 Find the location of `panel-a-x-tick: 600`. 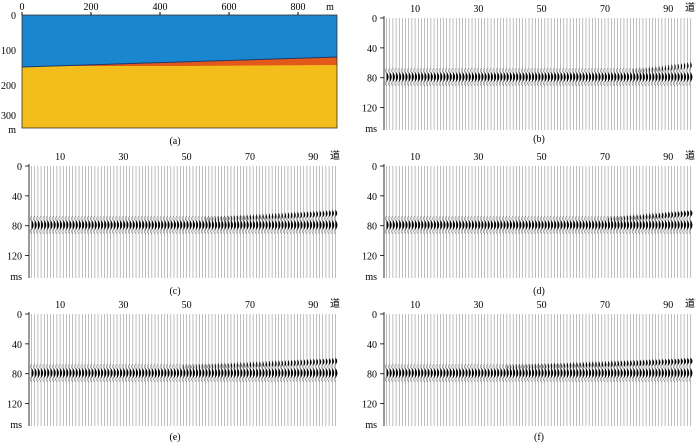

panel-a-x-tick: 600 is located at coordinates (229, 7).